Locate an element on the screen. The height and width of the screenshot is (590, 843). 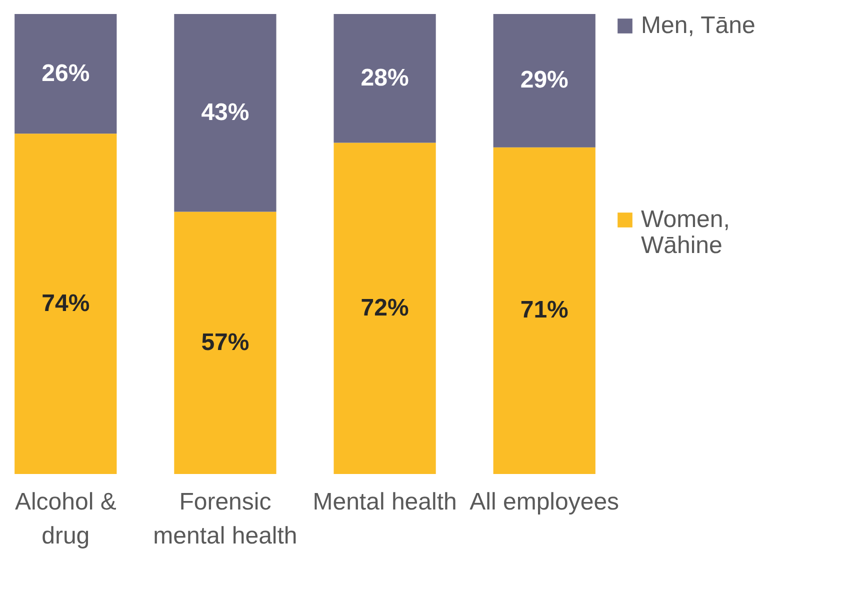
x-tick-label: All employees is located at coordinates (545, 502).